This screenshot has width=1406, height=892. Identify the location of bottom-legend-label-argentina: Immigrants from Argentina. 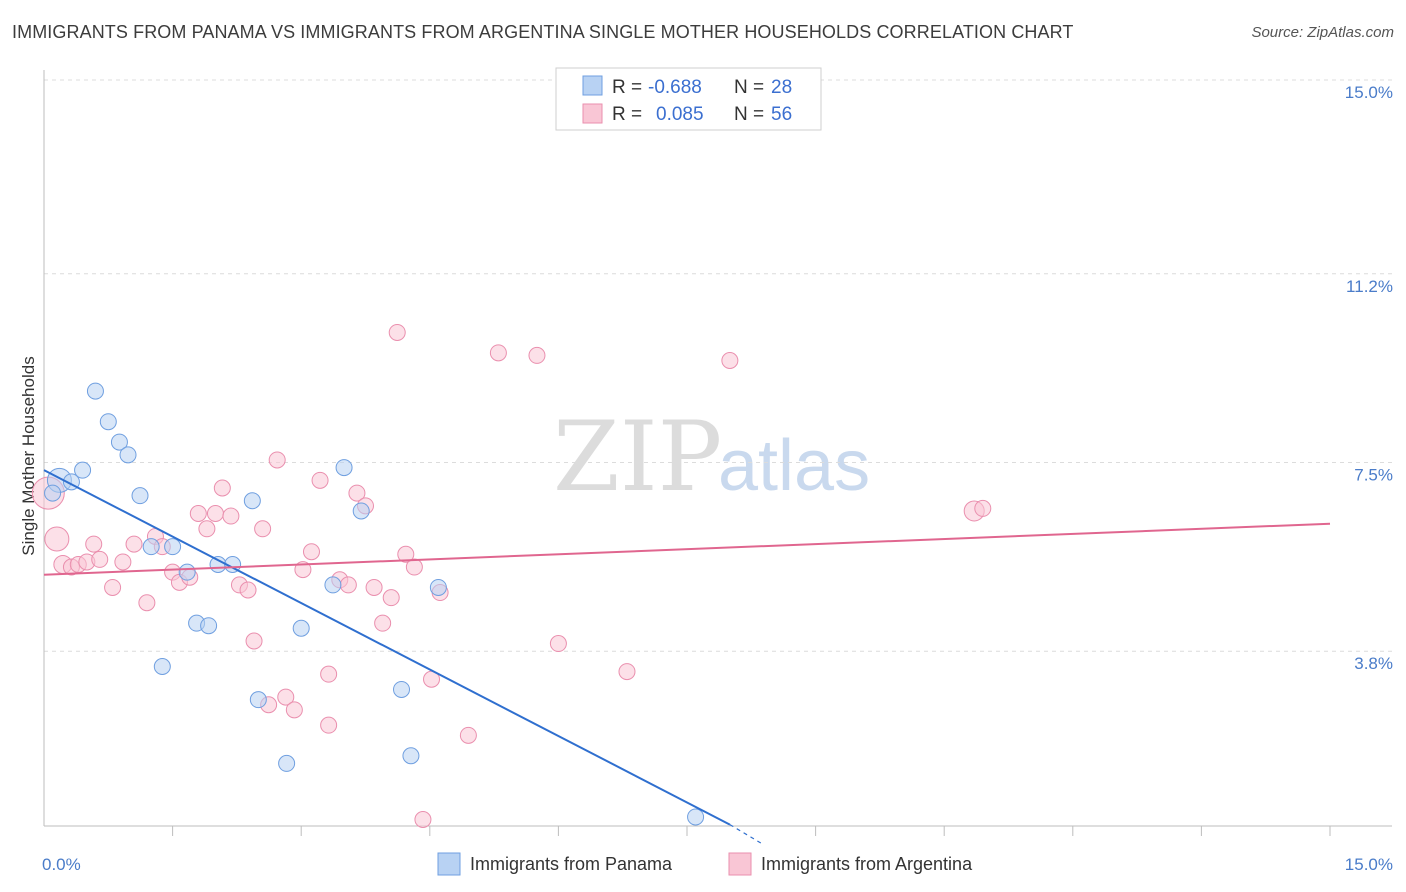
(867, 864).